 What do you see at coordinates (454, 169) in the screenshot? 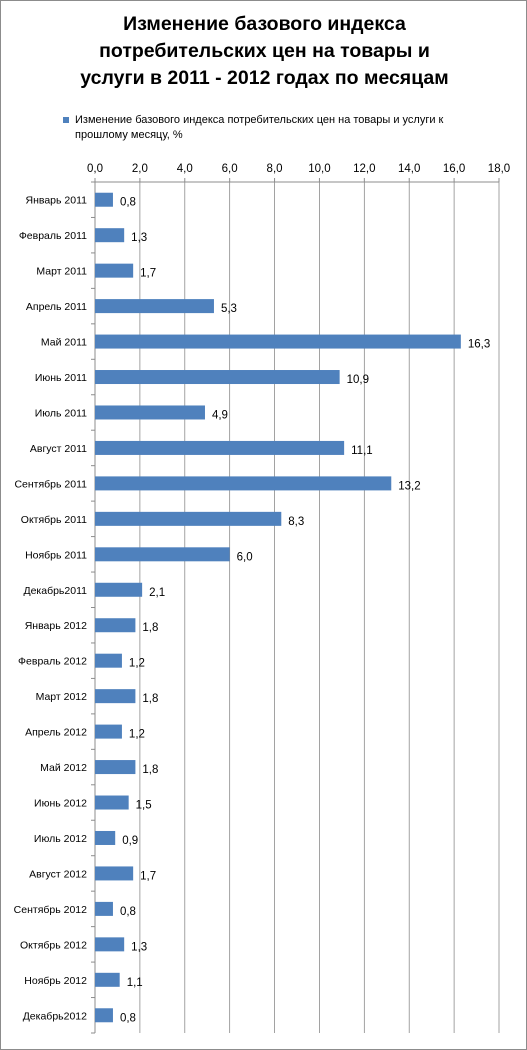
I see `x-tick-label: 16,0` at bounding box center [454, 169].